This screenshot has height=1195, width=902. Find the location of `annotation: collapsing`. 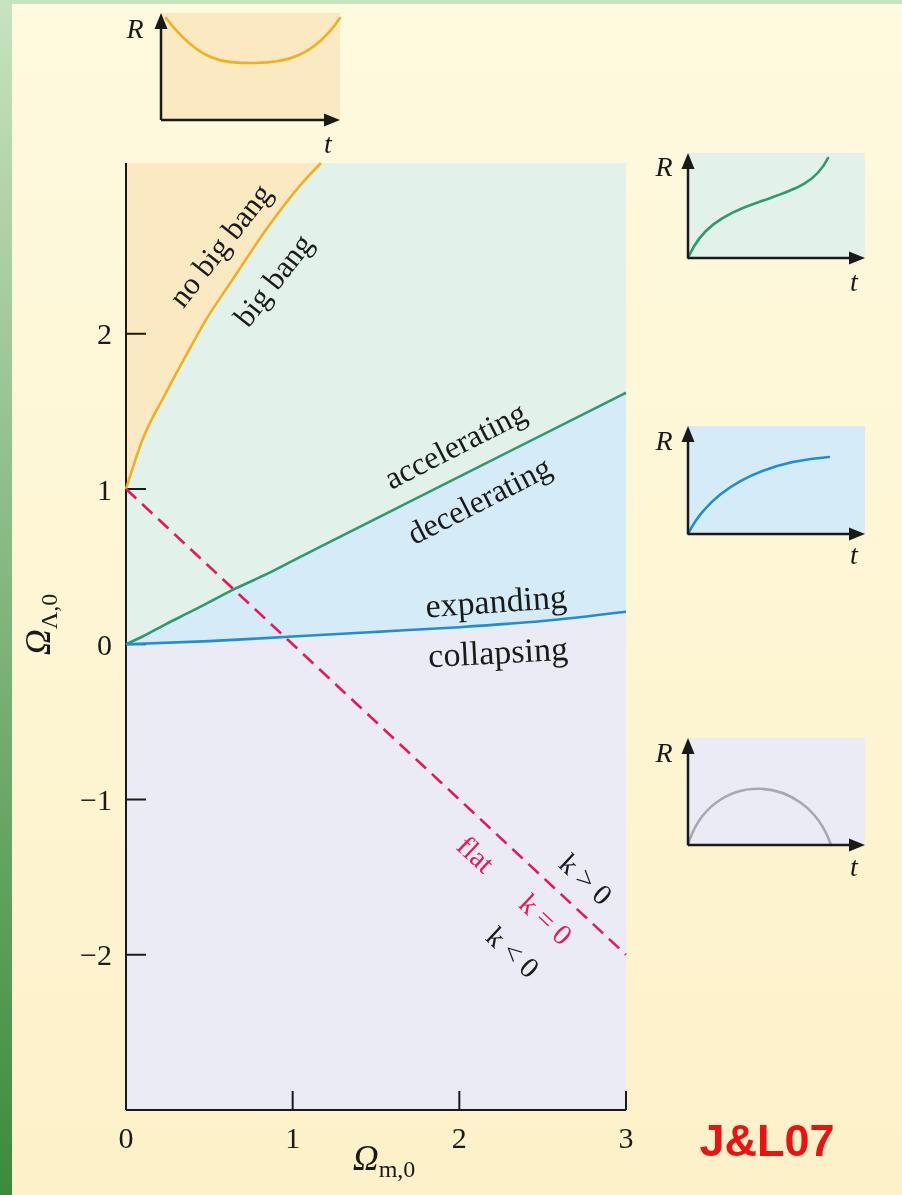

annotation: collapsing is located at coordinates (498, 652).